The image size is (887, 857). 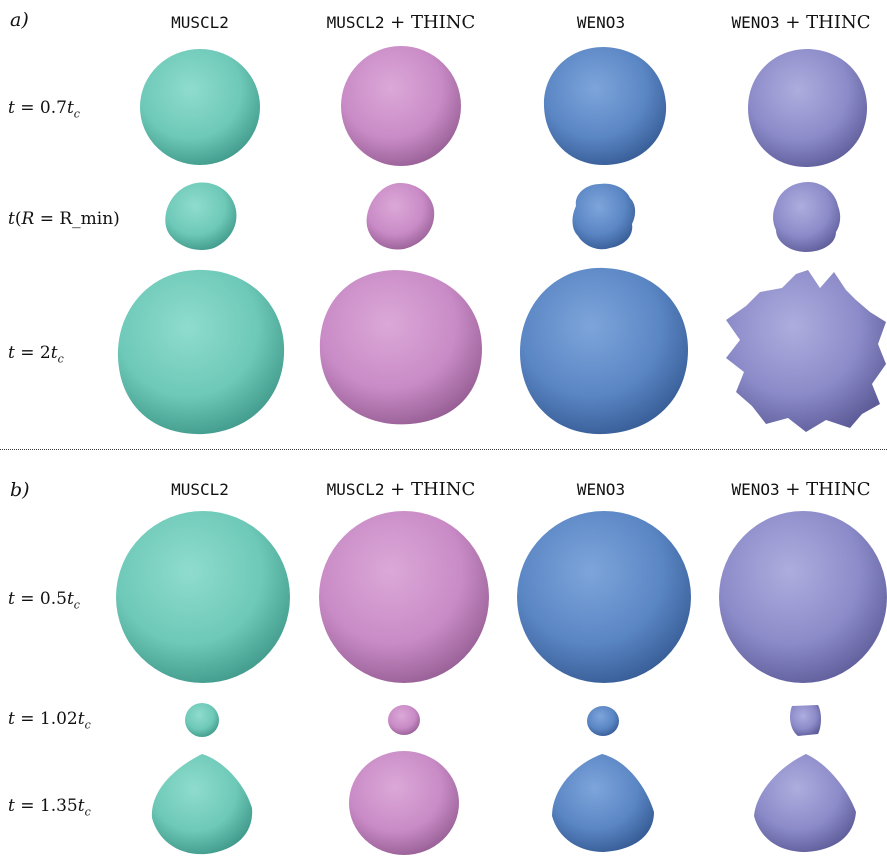 I want to click on panel-b-col-muscl2-thinc: MUSCL2 + THINC, so click(x=401, y=489).